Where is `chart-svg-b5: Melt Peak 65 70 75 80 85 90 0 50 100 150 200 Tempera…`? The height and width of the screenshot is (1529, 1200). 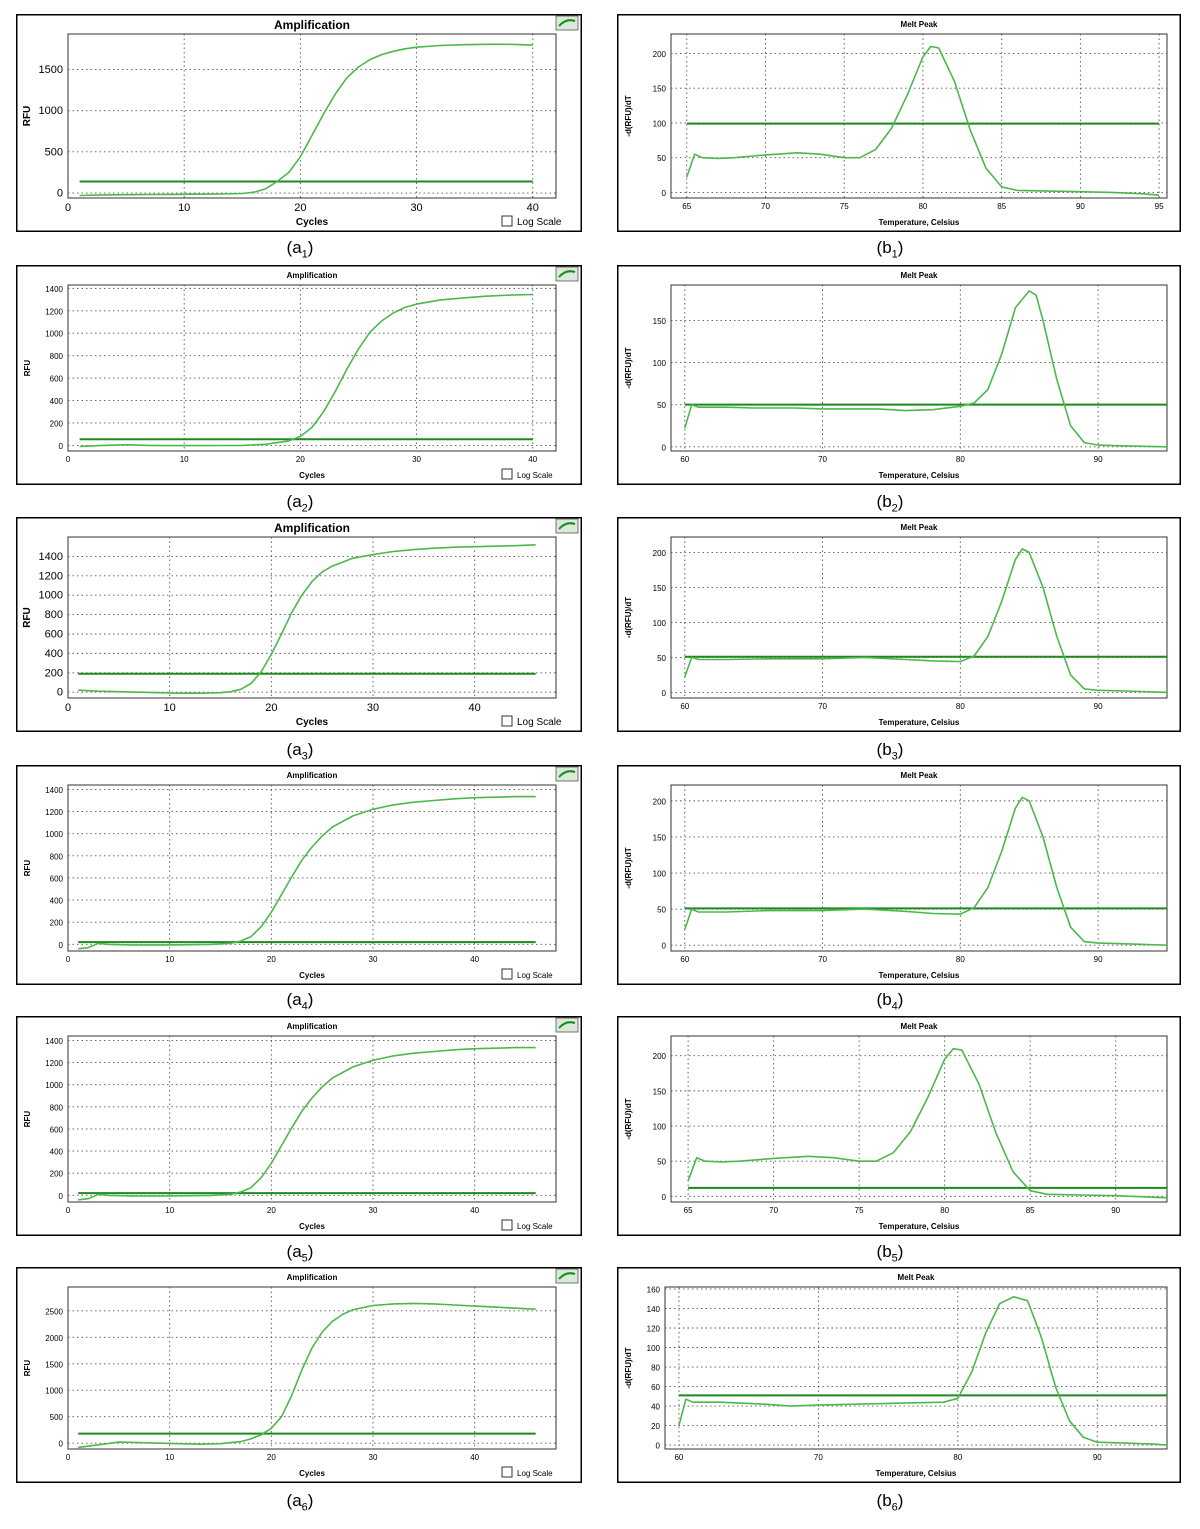
chart-svg-b5: Melt Peak 65 70 75 80 85 90 0 50 100 150 200 Tempera… is located at coordinates (899, 1126).